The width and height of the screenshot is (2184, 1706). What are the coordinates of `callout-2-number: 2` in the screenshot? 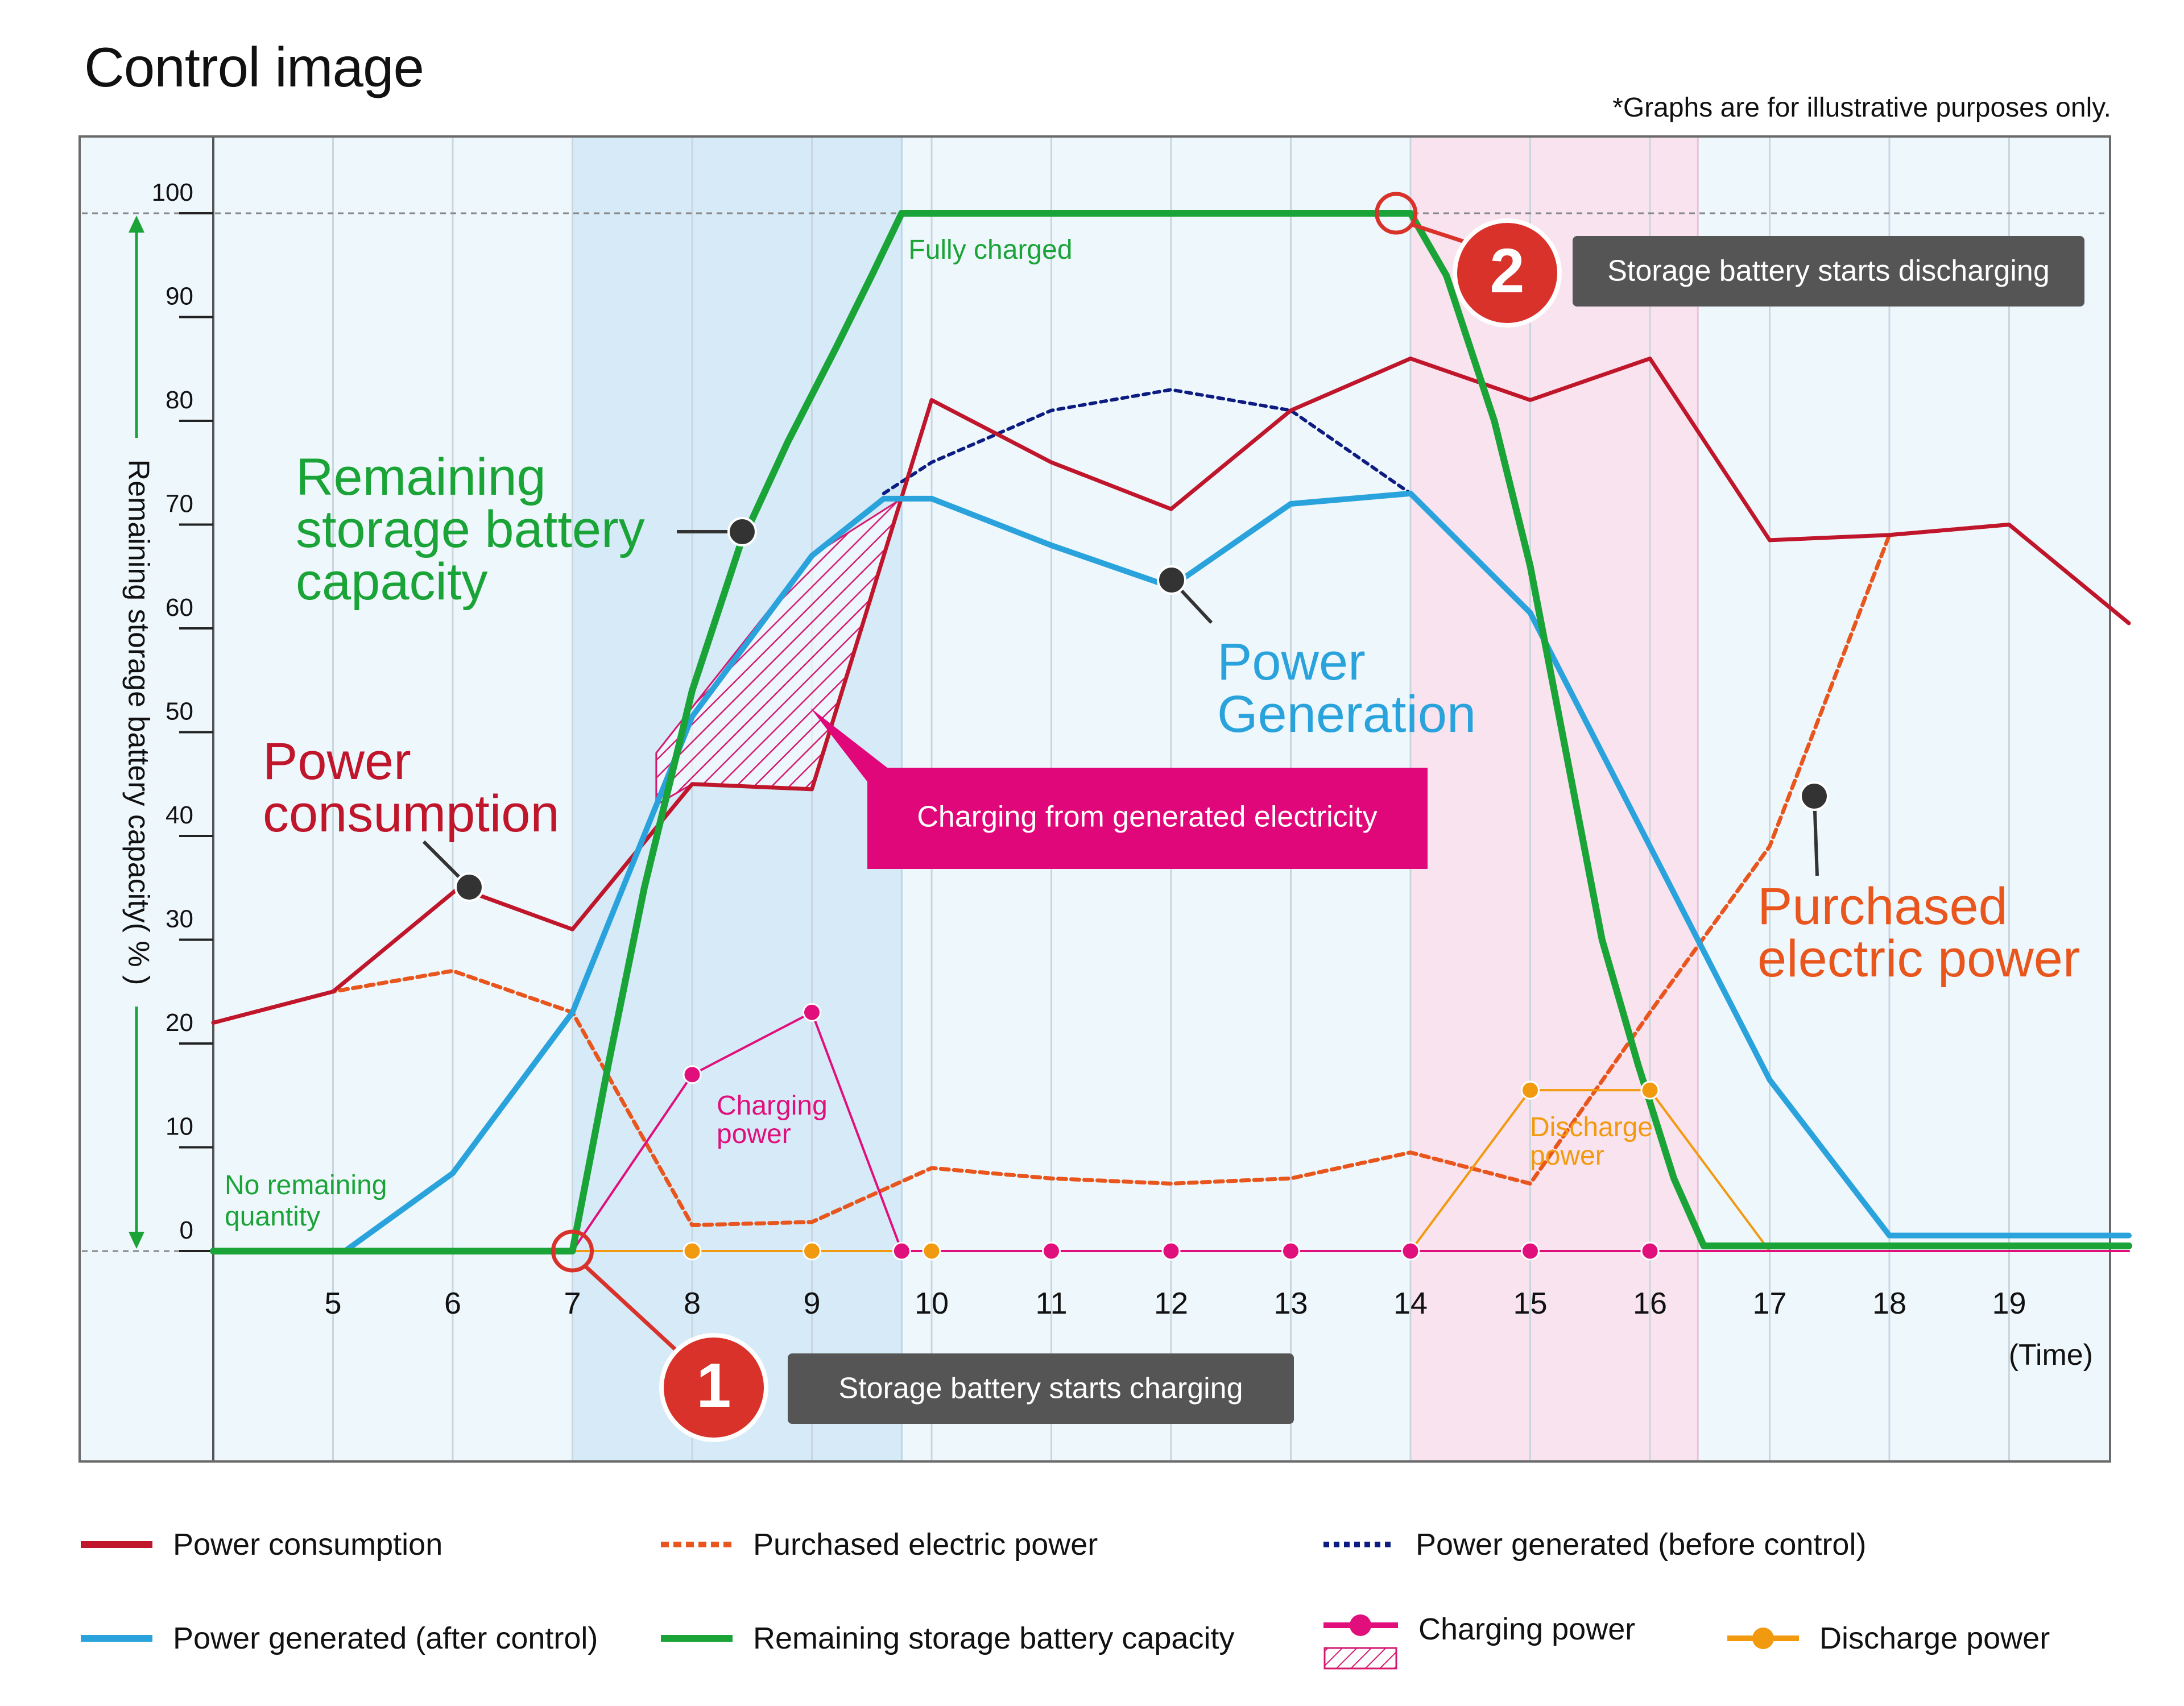 It's located at (1507, 271).